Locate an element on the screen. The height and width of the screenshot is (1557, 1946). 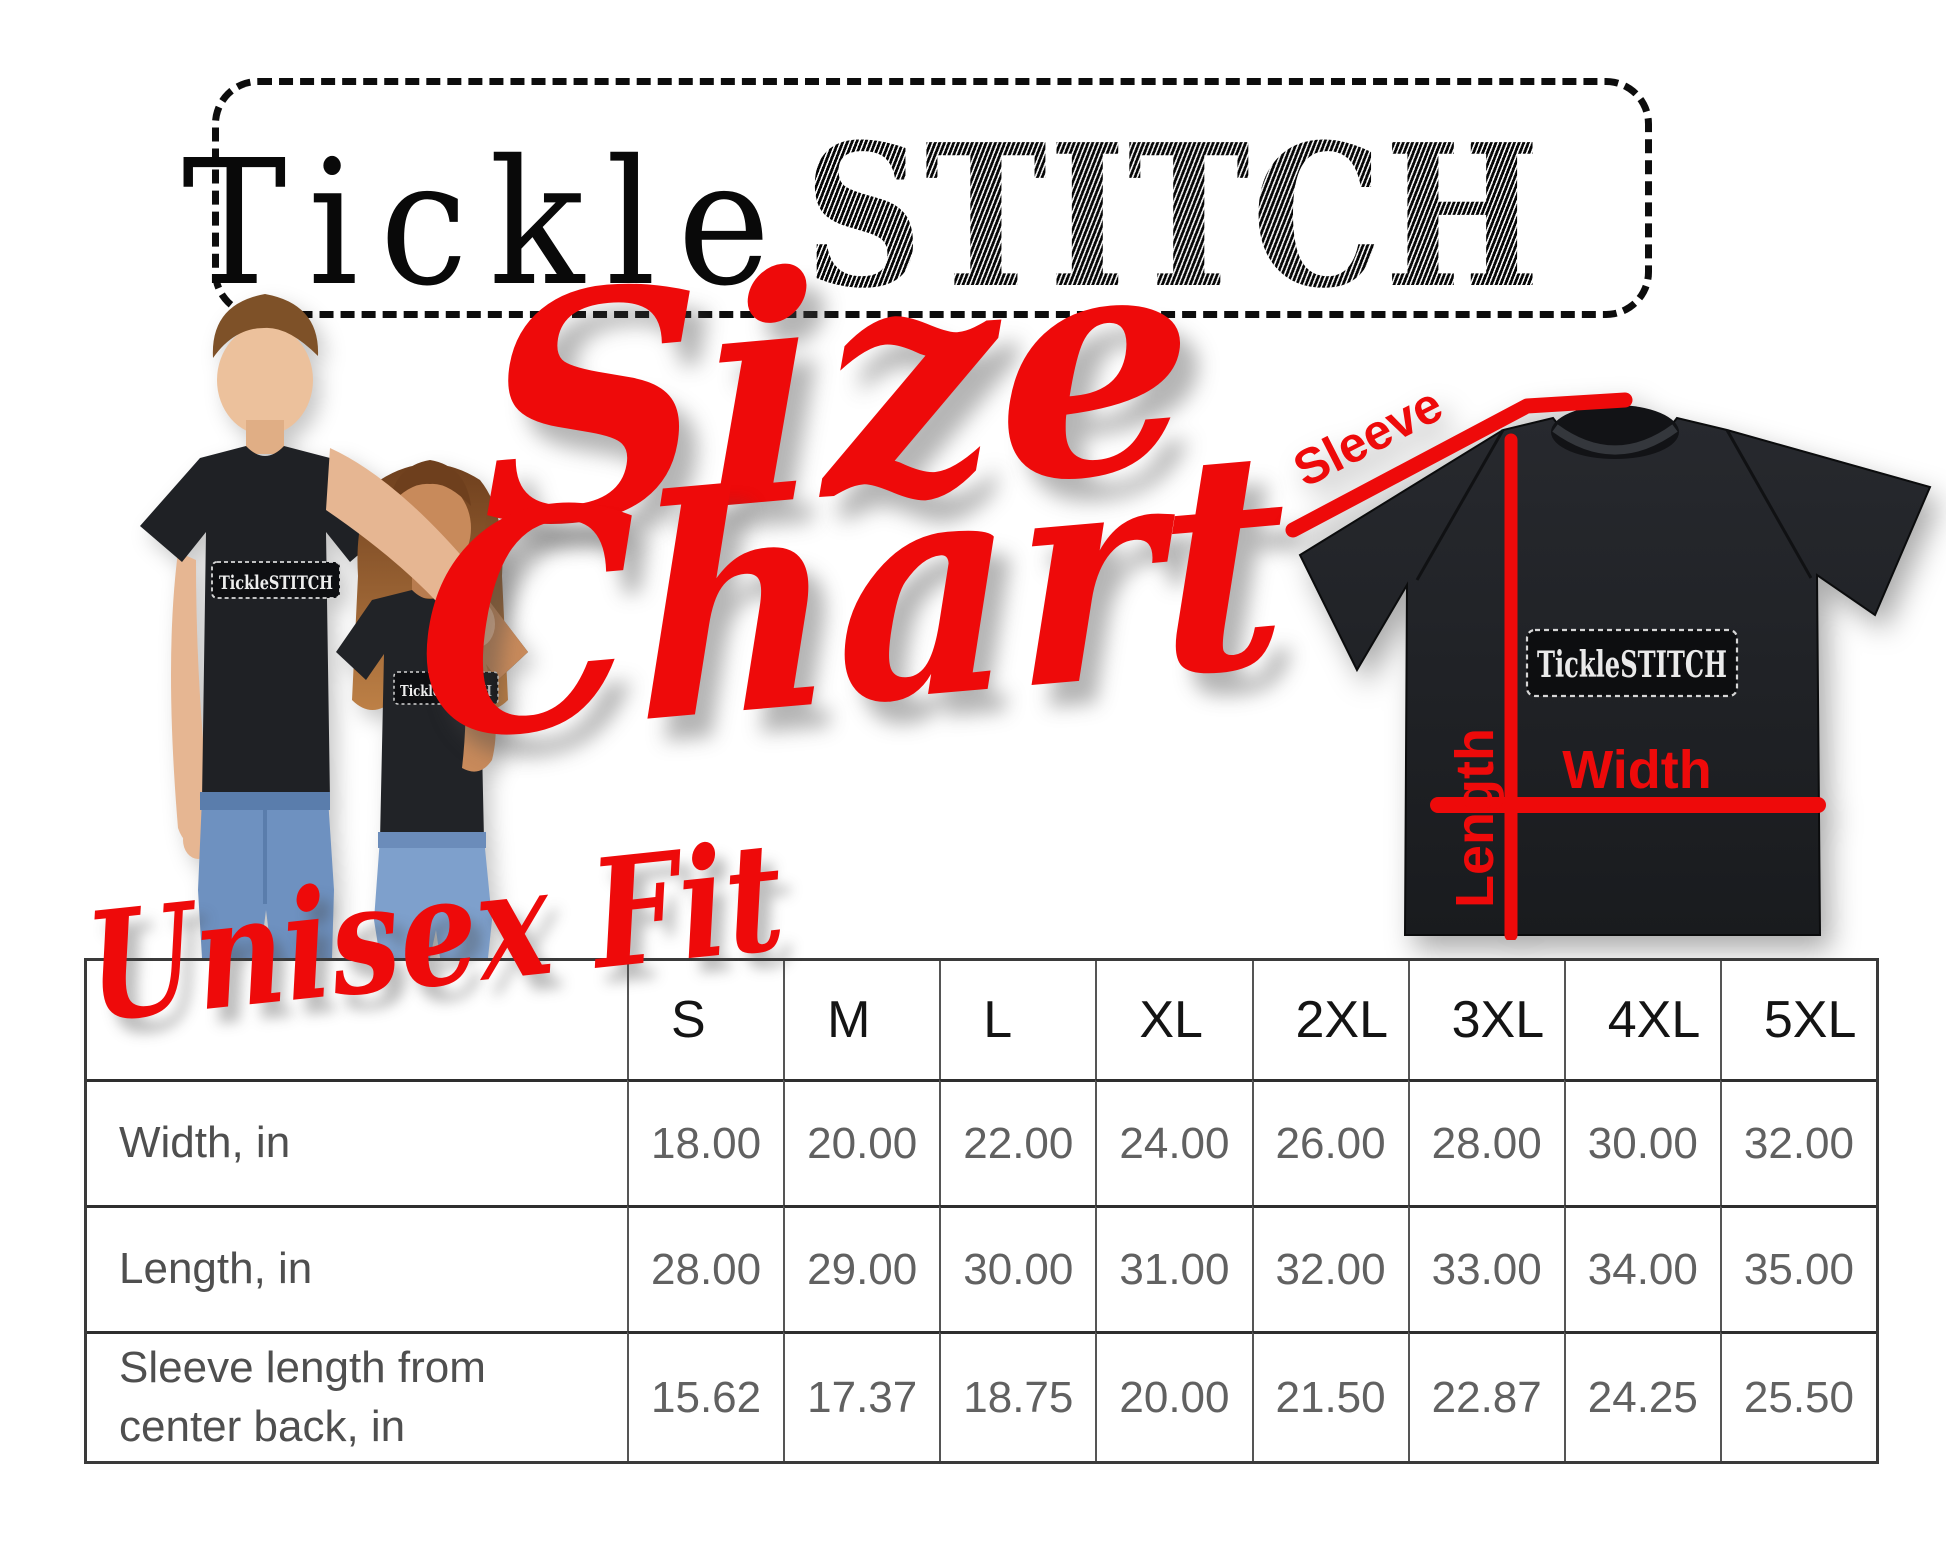
size-value-cell: 21.50 is located at coordinates (1329, 1396).